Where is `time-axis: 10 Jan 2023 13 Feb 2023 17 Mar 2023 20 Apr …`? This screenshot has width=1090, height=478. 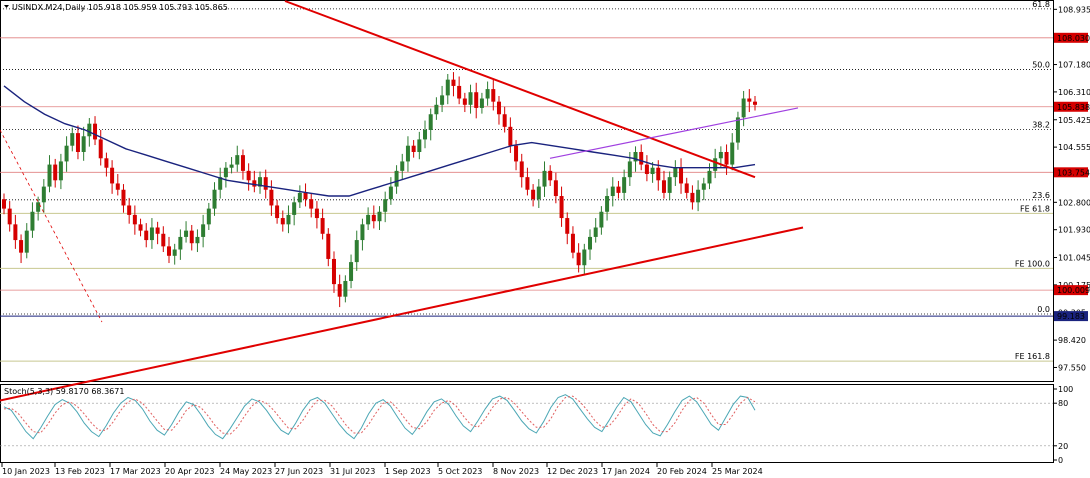 time-axis: 10 Jan 2023 13 Feb 2023 17 Mar 2023 20 Apr … is located at coordinates (382, 469).